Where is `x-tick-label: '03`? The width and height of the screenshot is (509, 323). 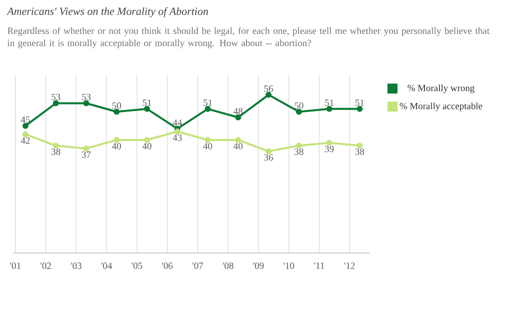 x-tick-label: '03 is located at coordinates (76, 265).